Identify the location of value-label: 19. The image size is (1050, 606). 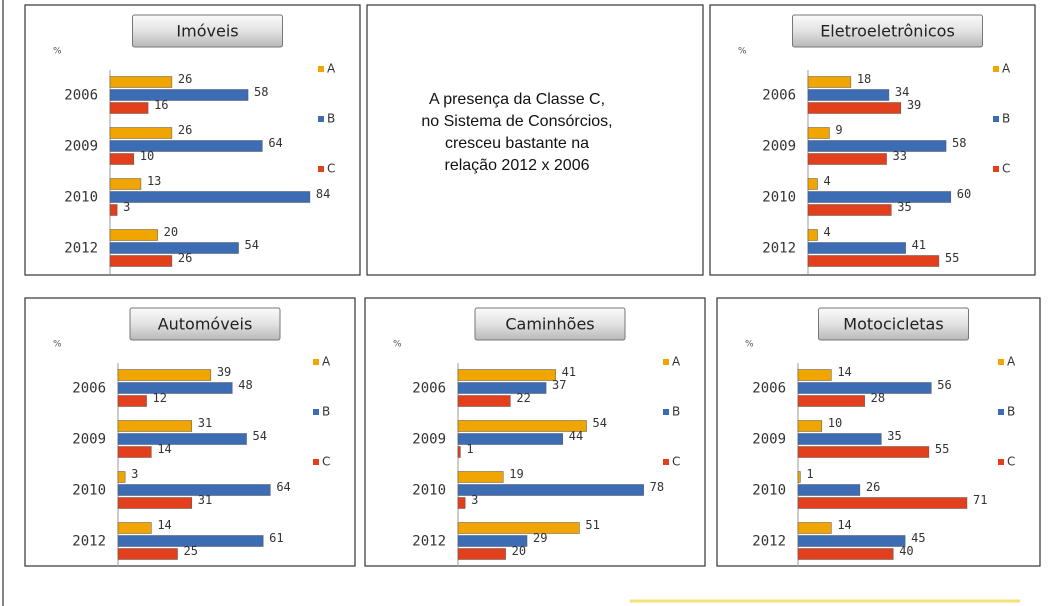
(516, 474).